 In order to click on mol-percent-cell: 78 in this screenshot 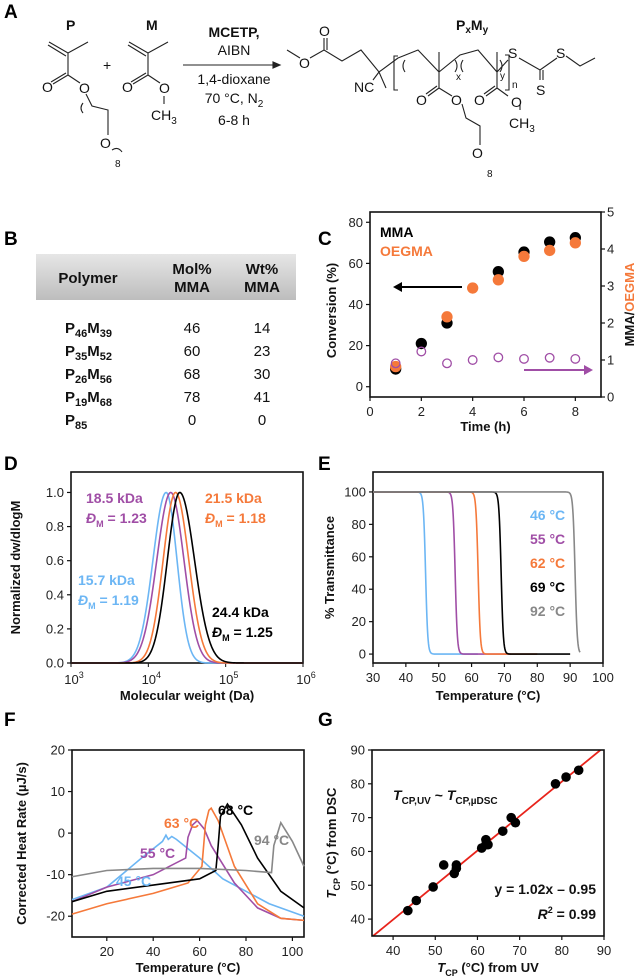, I will do `click(192, 397)`.